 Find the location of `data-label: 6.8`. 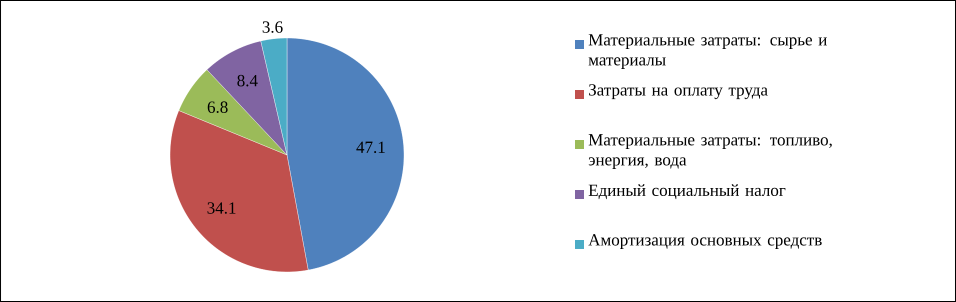

data-label: 6.8 is located at coordinates (218, 107).